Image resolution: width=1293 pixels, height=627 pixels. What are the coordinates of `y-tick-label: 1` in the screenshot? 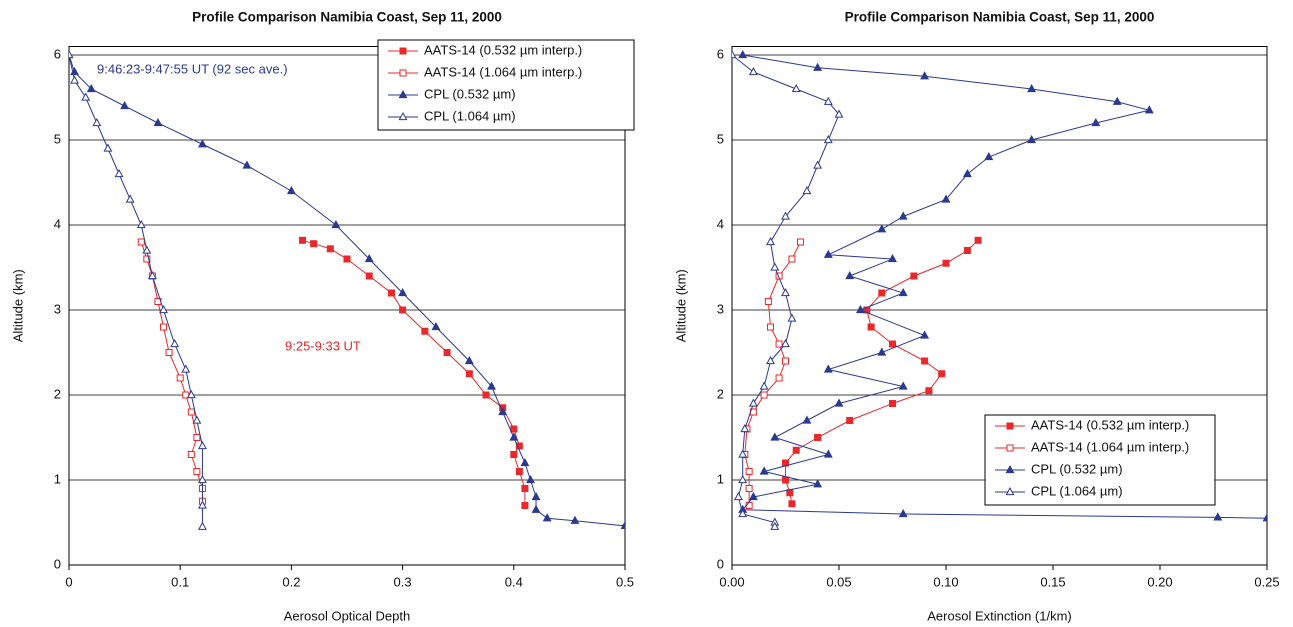 It's located at (720, 478).